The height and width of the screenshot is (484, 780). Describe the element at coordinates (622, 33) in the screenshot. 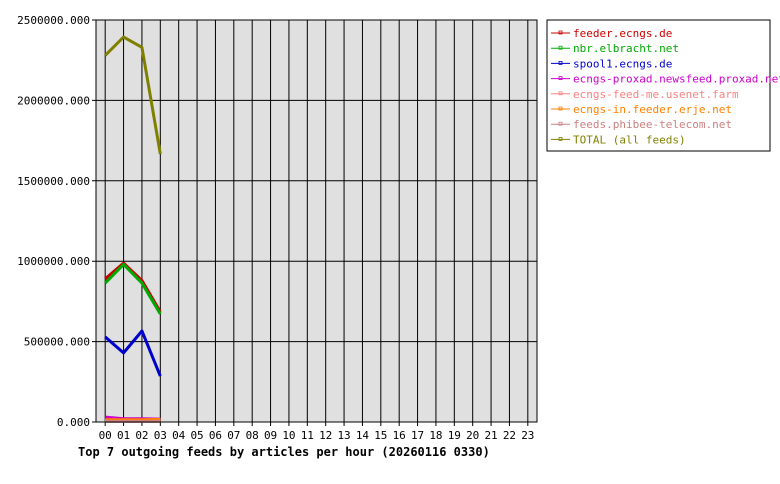

I see `legend-label: feeder.ecngs.de` at that location.